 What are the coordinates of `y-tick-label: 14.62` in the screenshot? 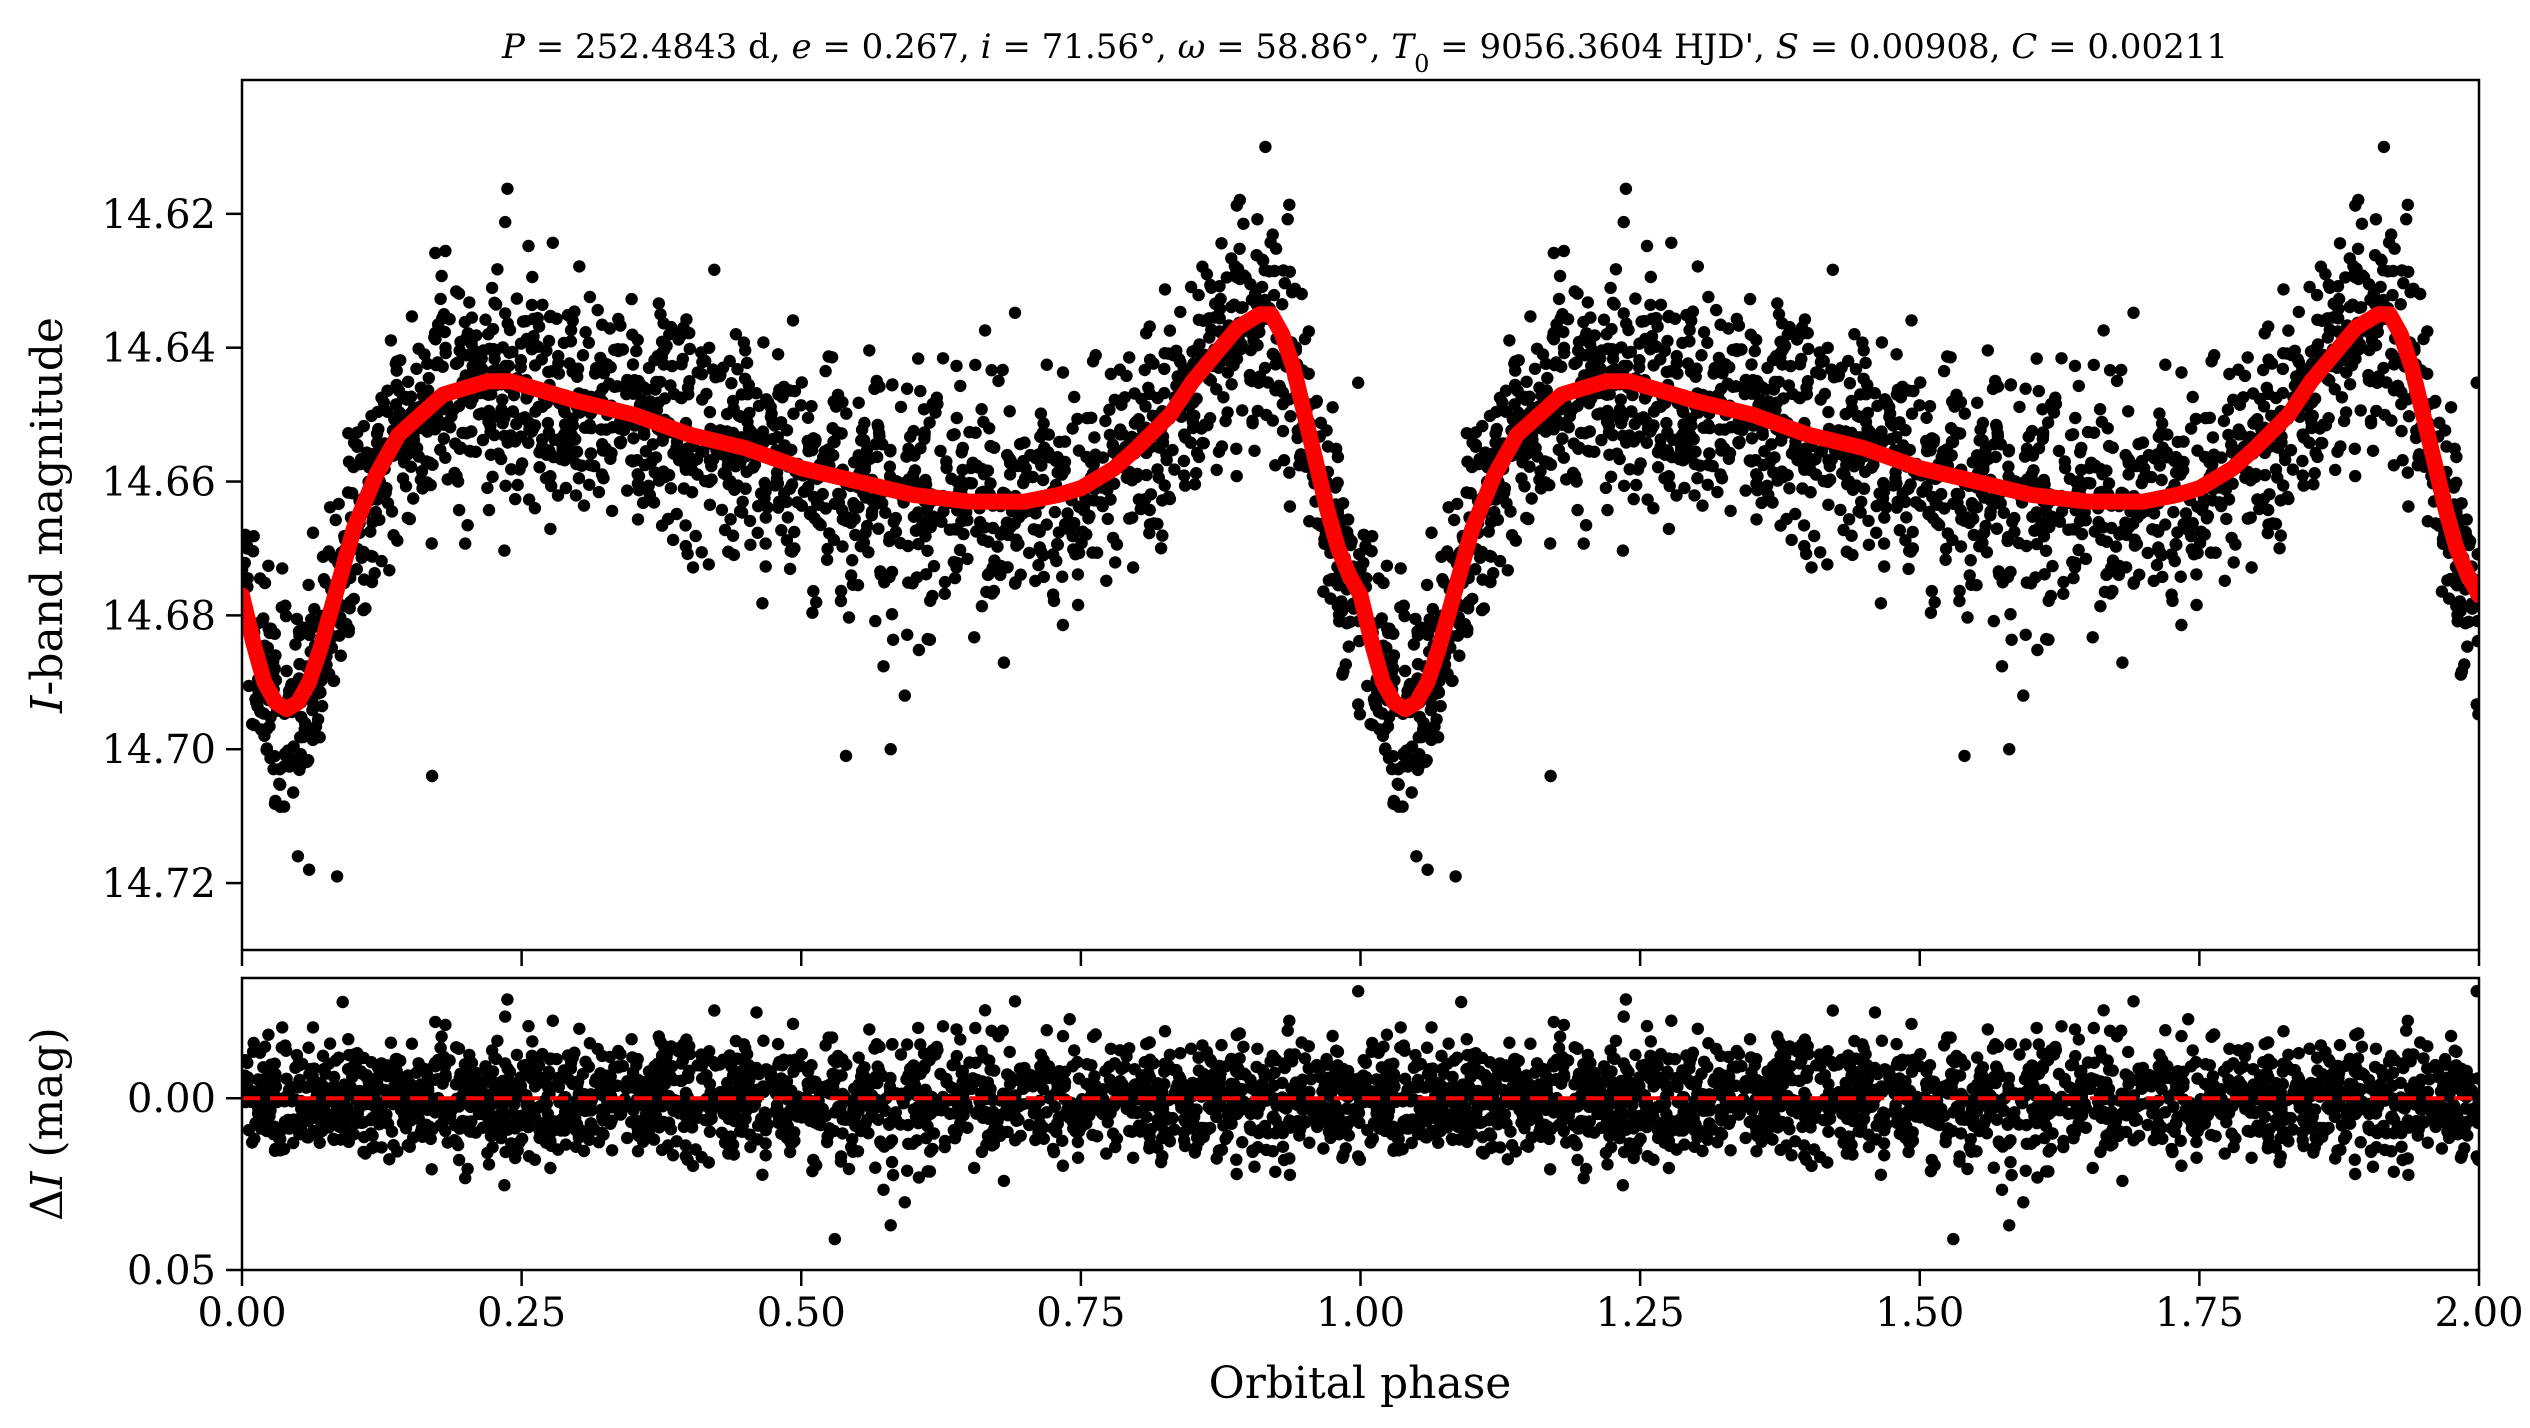 It's located at (158, 215).